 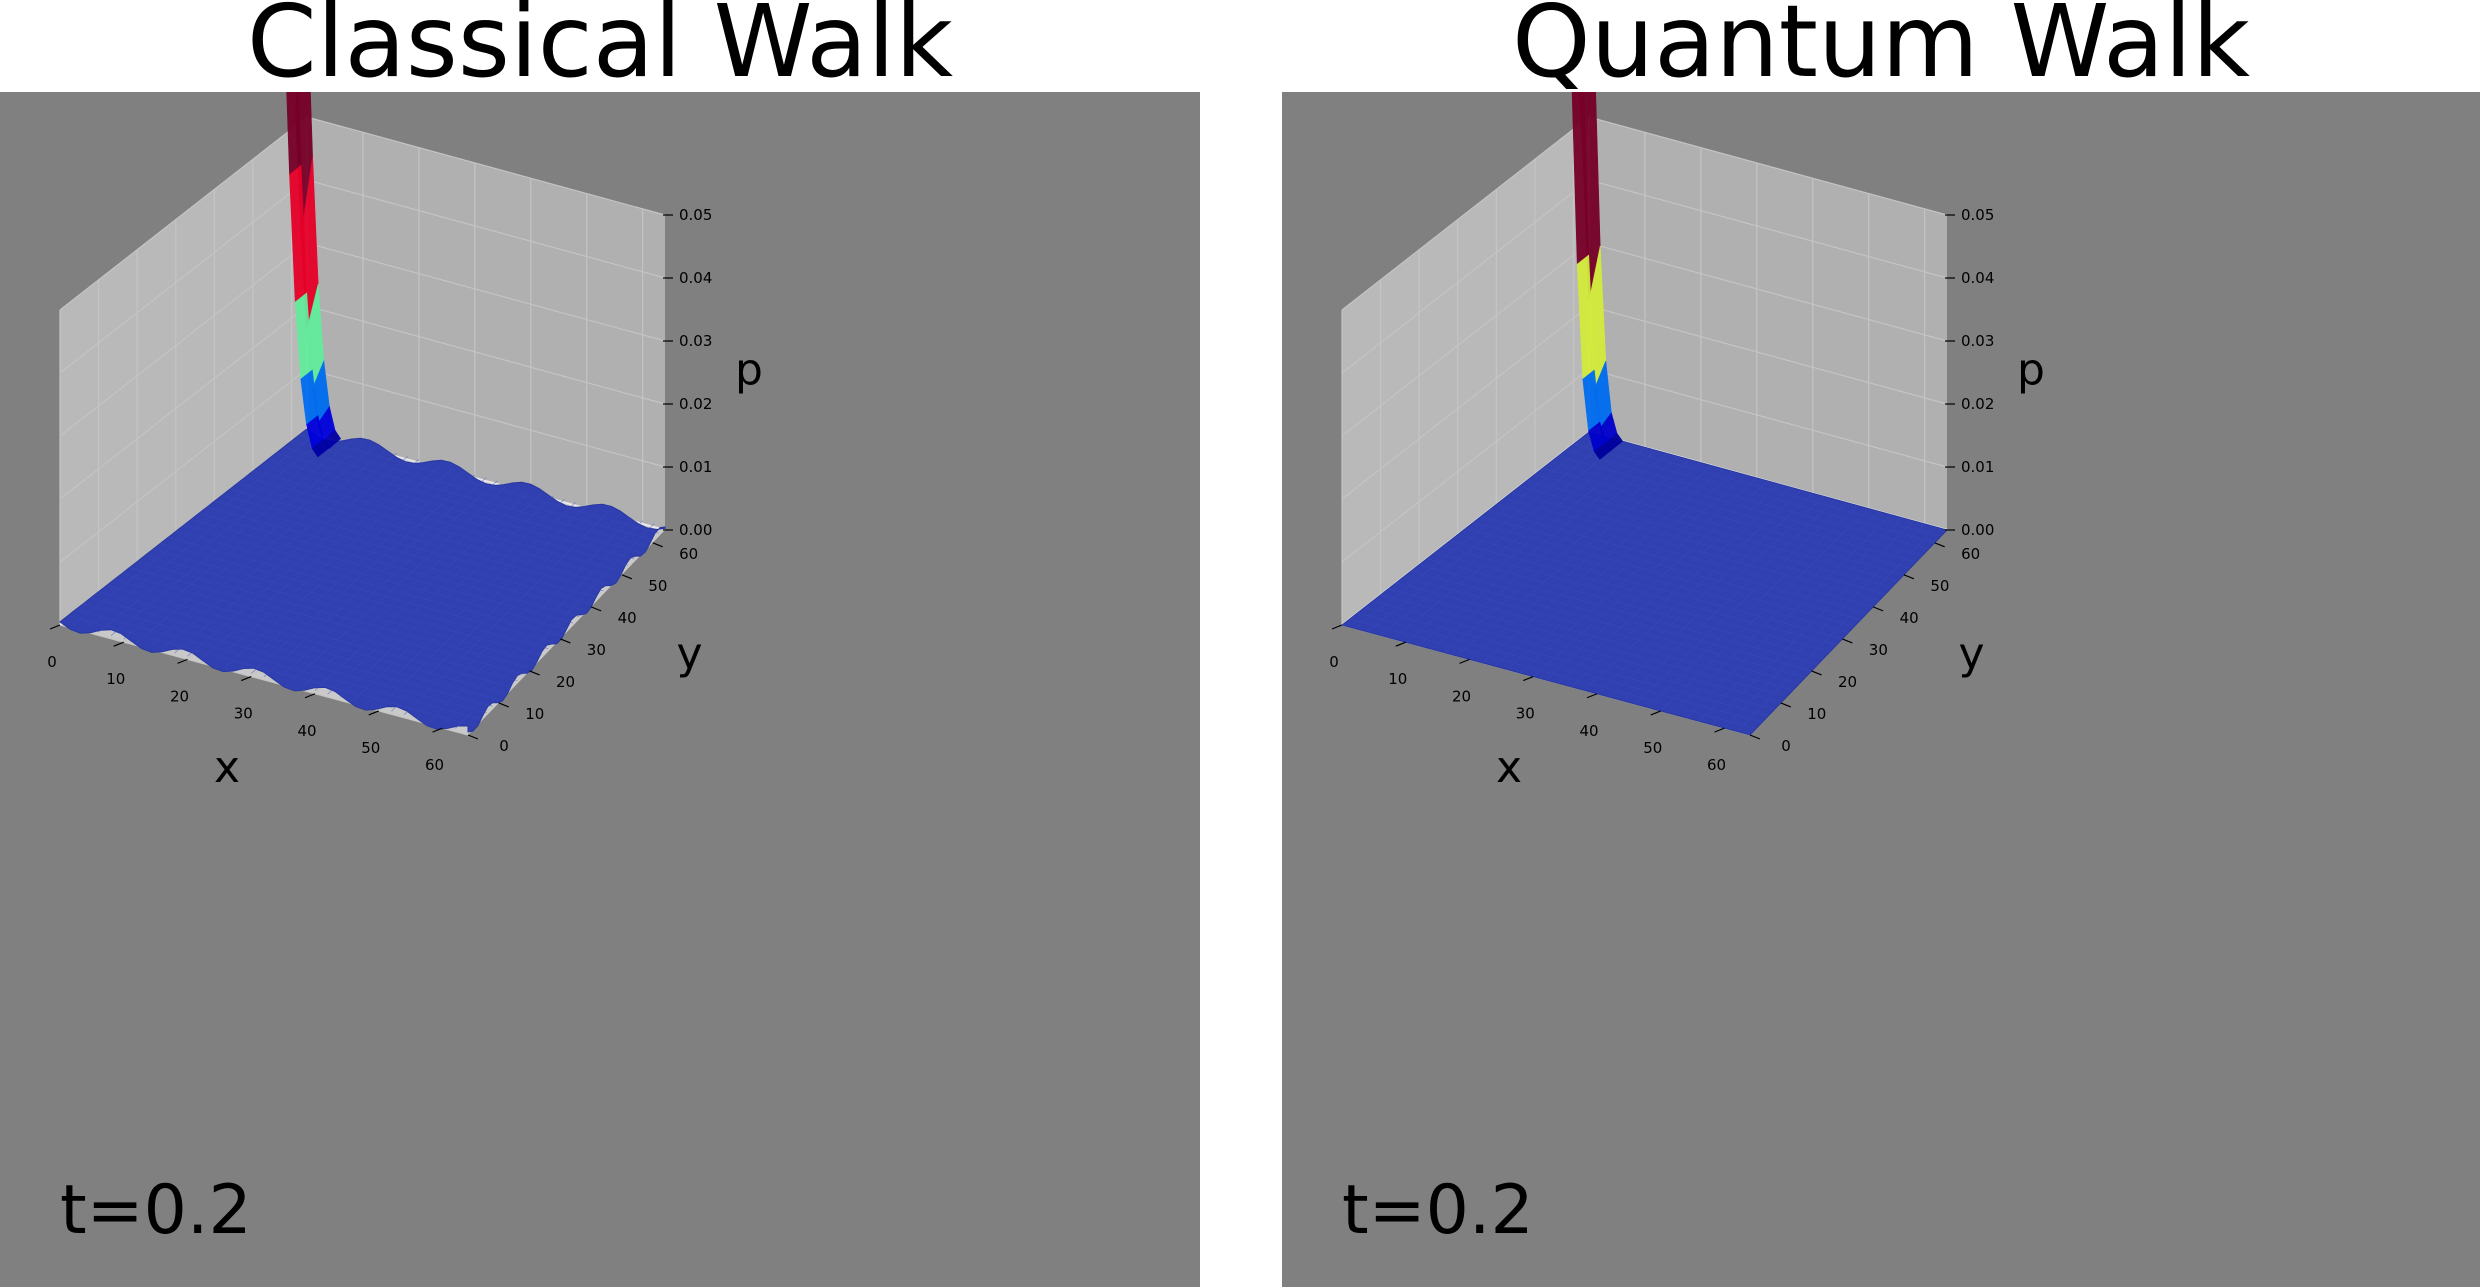 What do you see at coordinates (1397, 679) in the screenshot?
I see `x-tick-label: 10` at bounding box center [1397, 679].